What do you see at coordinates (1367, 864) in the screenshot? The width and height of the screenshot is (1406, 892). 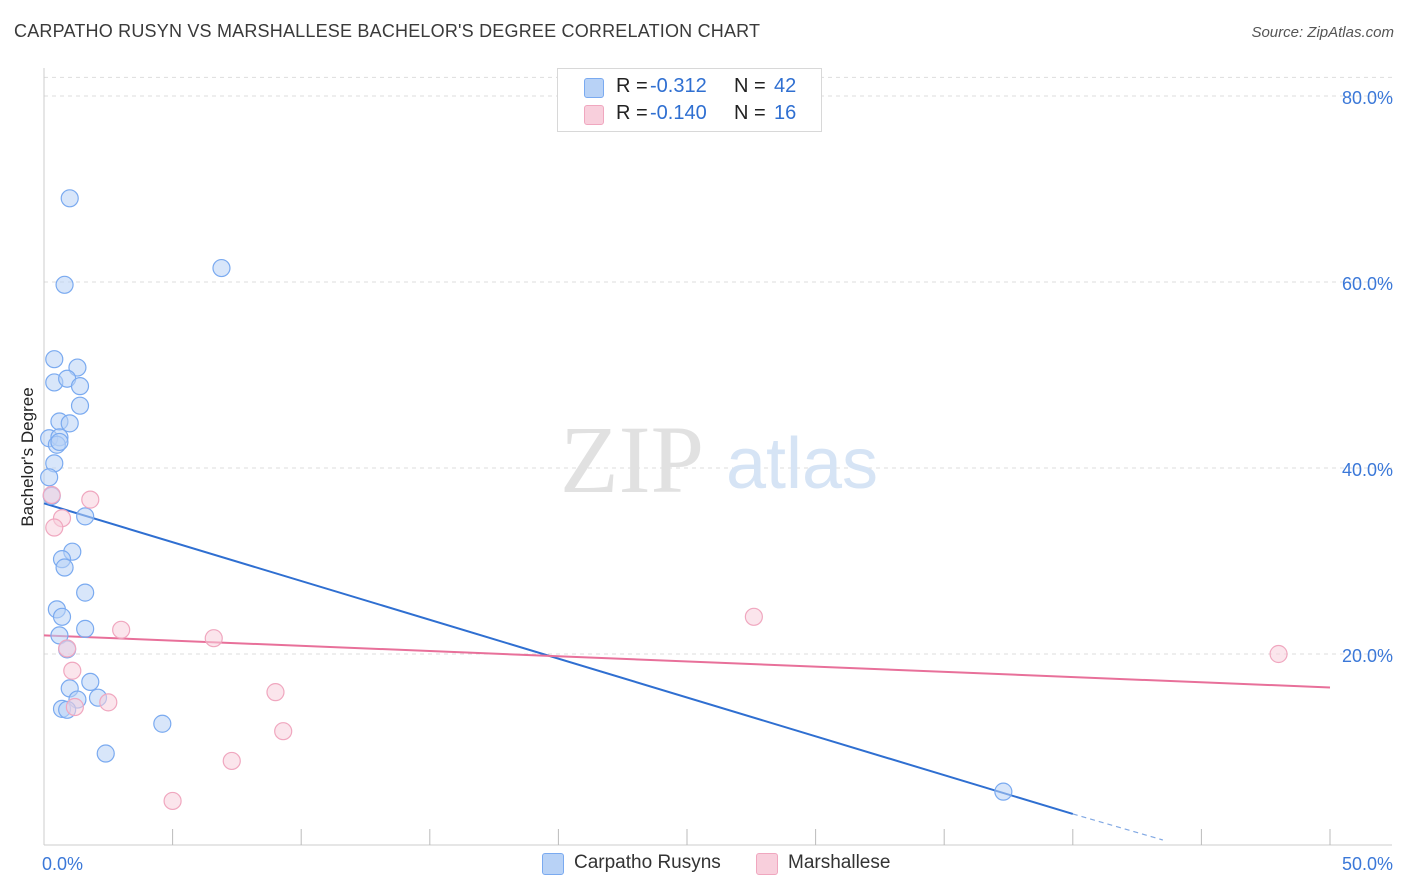 I see `x-tick-label: 50.0%` at bounding box center [1367, 864].